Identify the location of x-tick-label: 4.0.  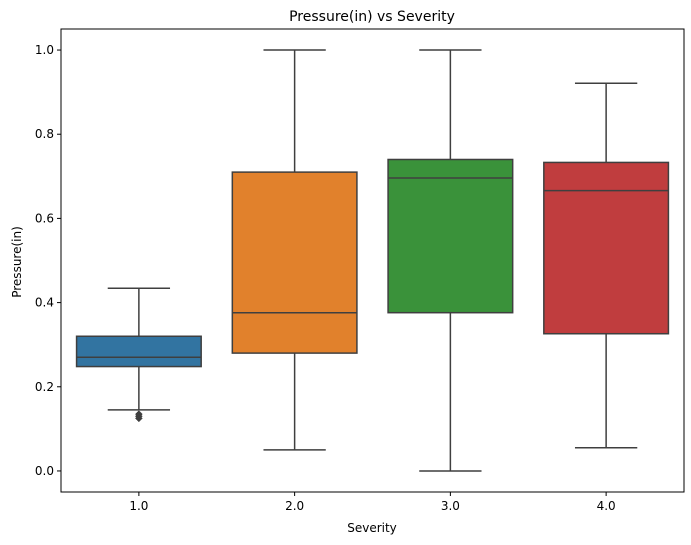
(606, 506).